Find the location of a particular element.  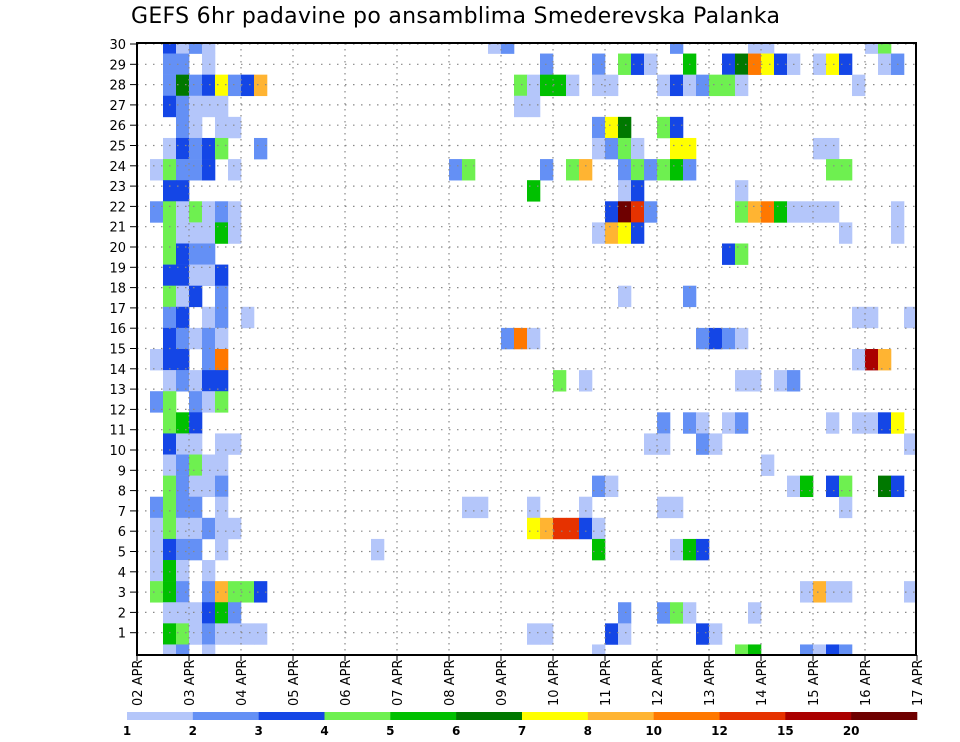

y-tick-label: 6 is located at coordinates (122, 532).